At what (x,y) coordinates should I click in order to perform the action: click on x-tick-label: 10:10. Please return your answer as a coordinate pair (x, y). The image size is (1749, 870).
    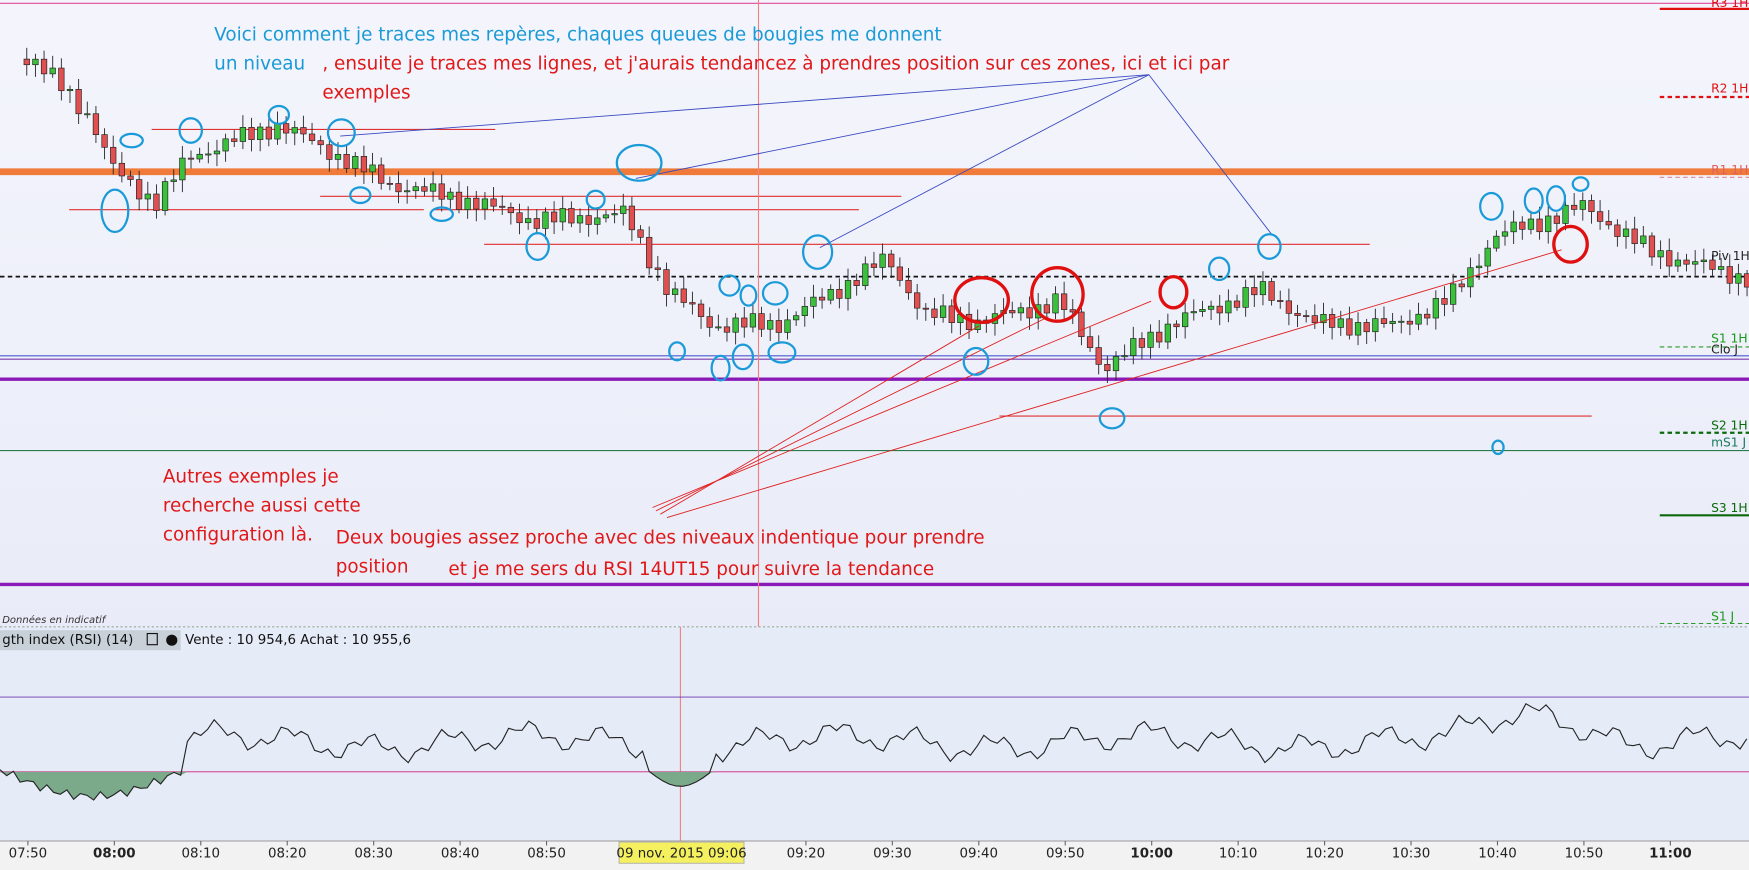
    Looking at the image, I should click on (1238, 853).